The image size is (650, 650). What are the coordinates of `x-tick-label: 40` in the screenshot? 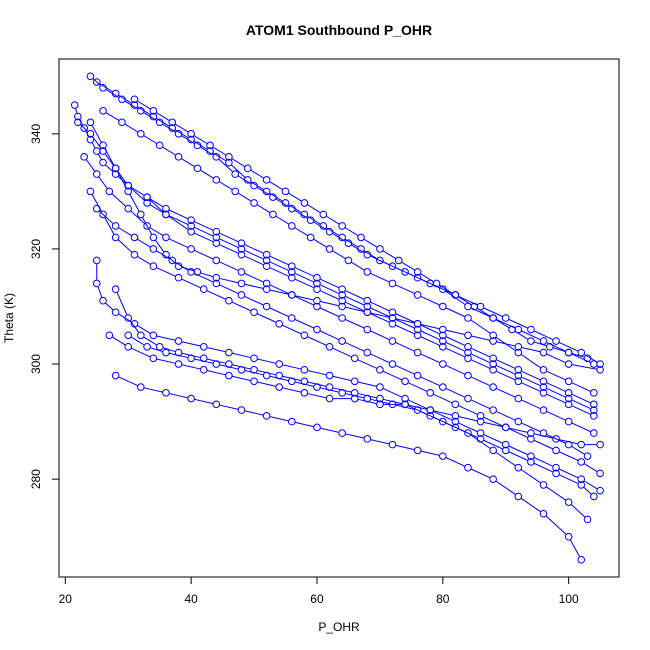 It's located at (191, 599).